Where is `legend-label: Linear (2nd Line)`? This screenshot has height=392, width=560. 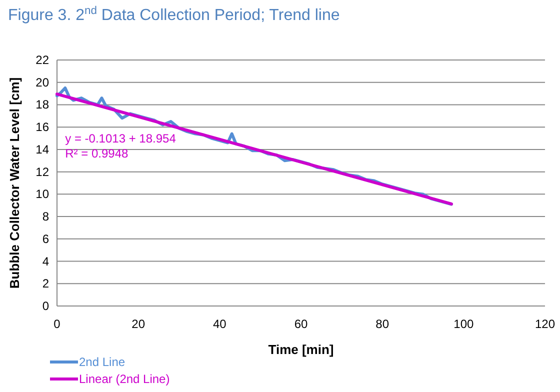
legend-label: Linear (2nd Line) is located at coordinates (124, 379).